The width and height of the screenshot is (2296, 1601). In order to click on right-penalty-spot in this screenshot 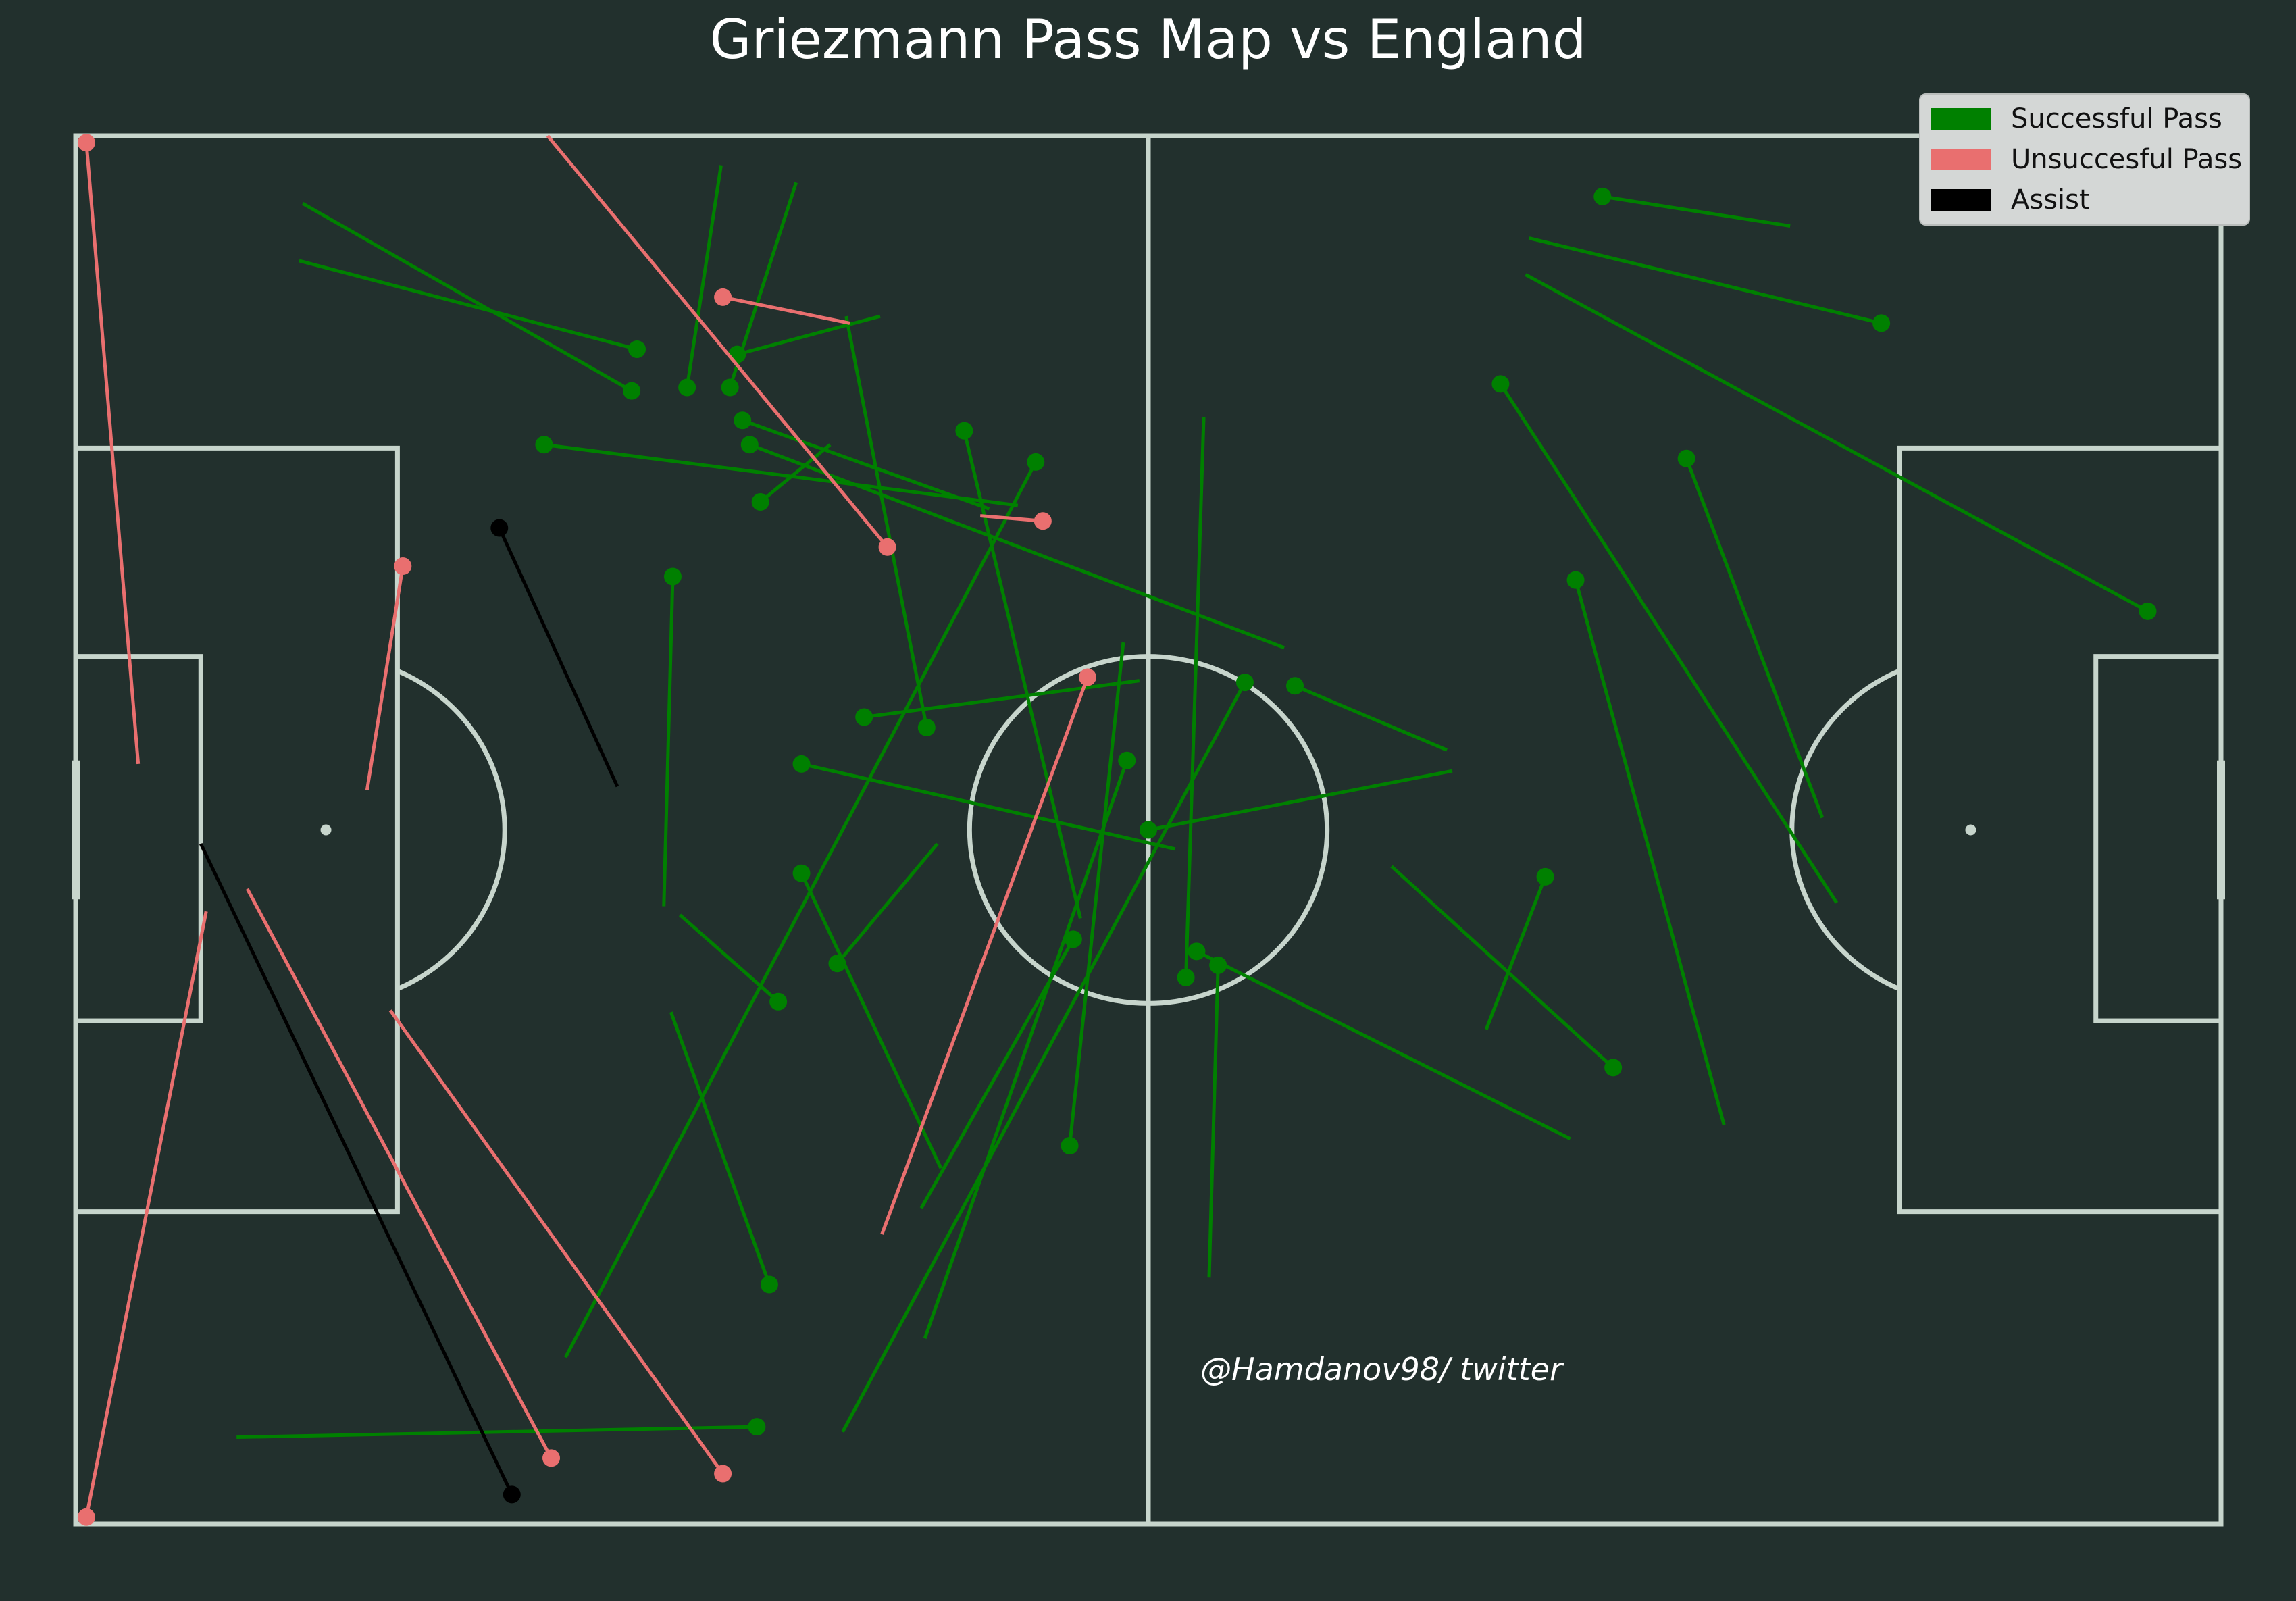, I will do `click(1970, 830)`.